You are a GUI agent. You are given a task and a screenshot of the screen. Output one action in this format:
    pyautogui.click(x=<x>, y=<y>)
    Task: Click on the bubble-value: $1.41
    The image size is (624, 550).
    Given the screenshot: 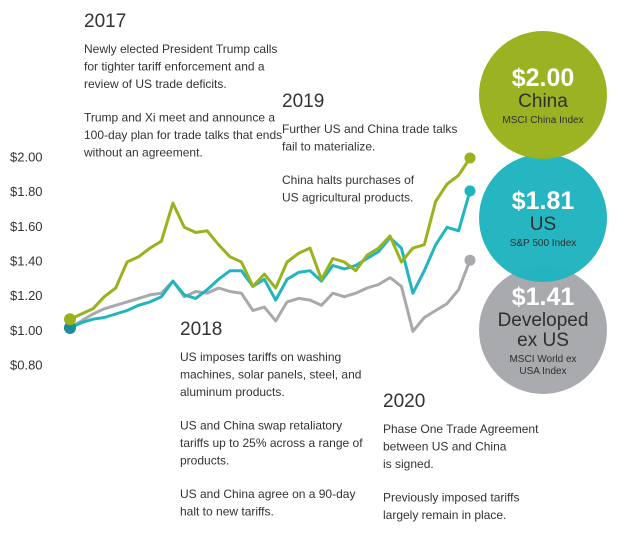 What is the action you would take?
    pyautogui.click(x=543, y=296)
    